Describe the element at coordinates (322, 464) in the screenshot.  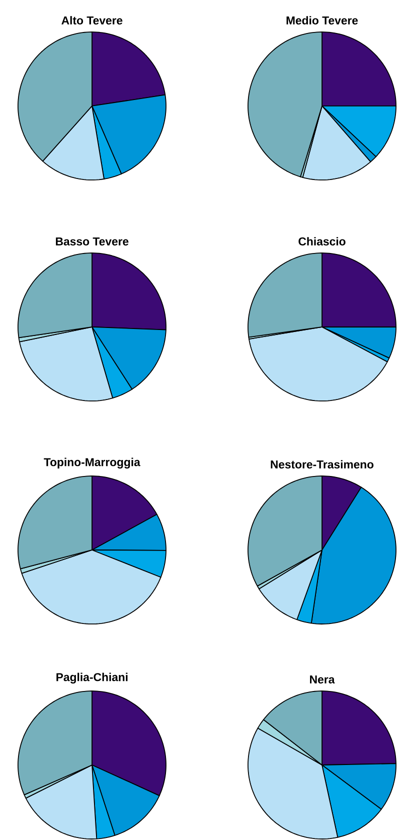
I see `chart-title: Nestore-Trasimeno` at that location.